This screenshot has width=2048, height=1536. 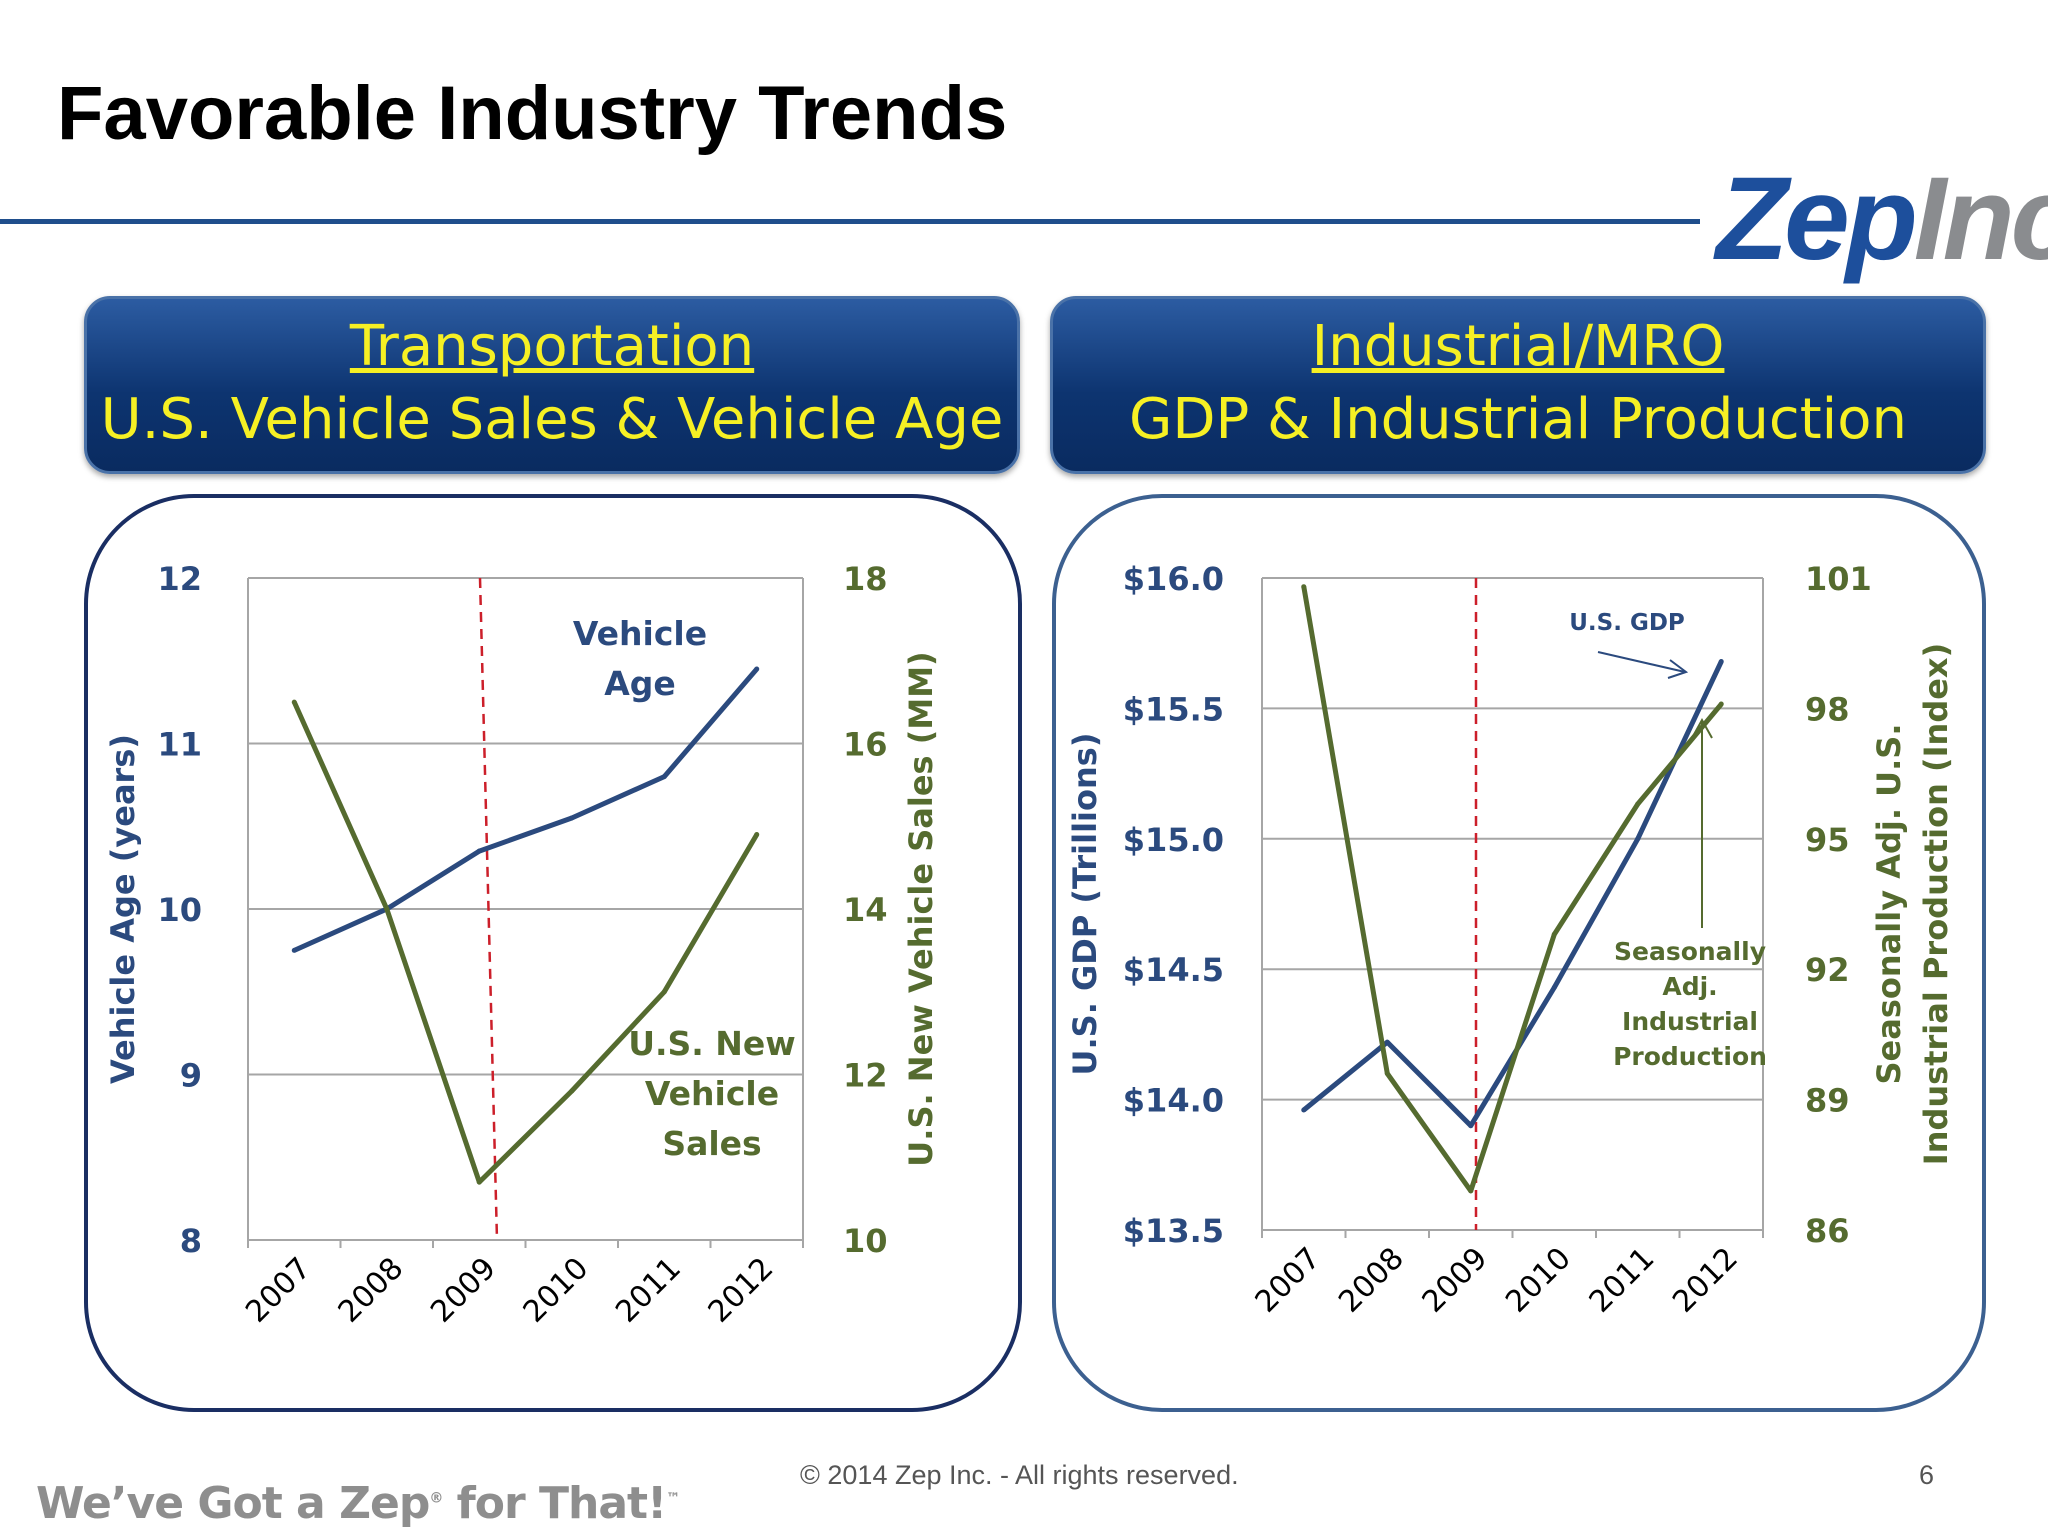 I want to click on chart1-x-tick-label: 2009, so click(x=463, y=1290).